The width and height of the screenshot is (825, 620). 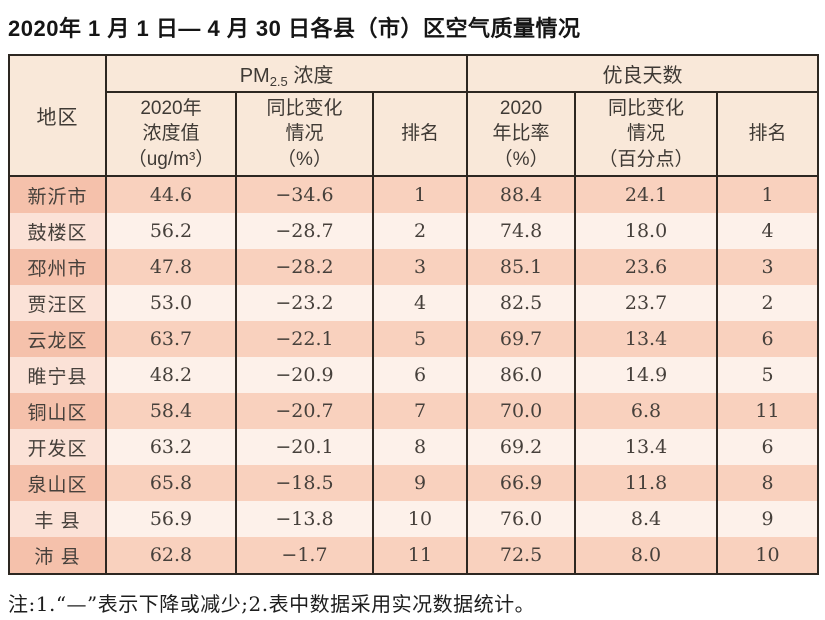 I want to click on pm-change-cell: −18.5, so click(x=304, y=483).